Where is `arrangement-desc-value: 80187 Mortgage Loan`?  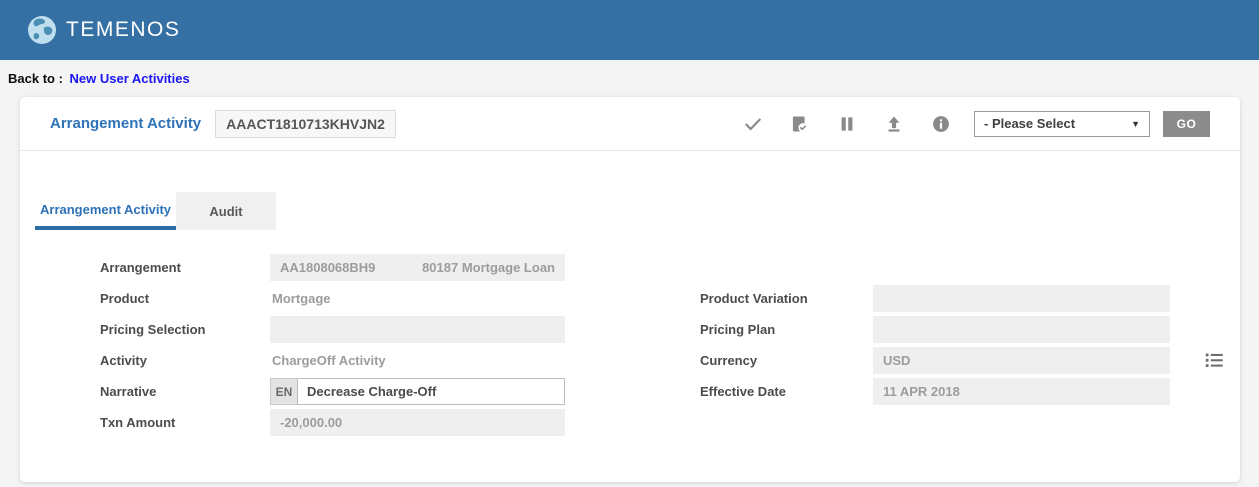 arrangement-desc-value: 80187 Mortgage Loan is located at coordinates (488, 267).